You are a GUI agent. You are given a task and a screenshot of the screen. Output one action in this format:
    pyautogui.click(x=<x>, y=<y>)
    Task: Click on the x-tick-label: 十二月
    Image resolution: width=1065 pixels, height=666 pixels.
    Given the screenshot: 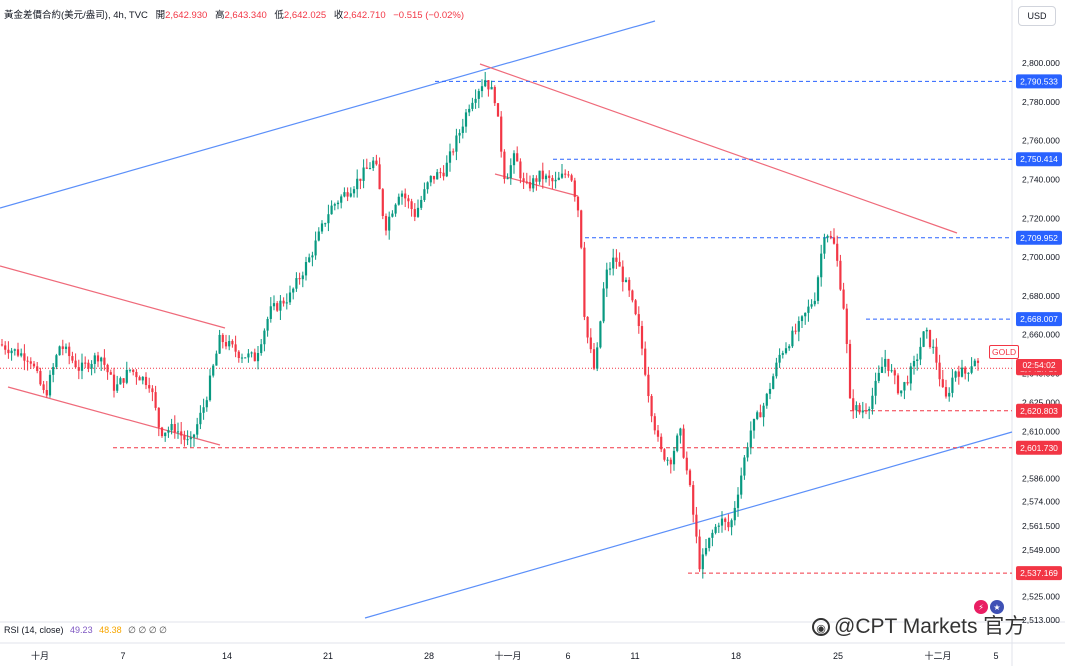 What is the action you would take?
    pyautogui.click(x=937, y=655)
    